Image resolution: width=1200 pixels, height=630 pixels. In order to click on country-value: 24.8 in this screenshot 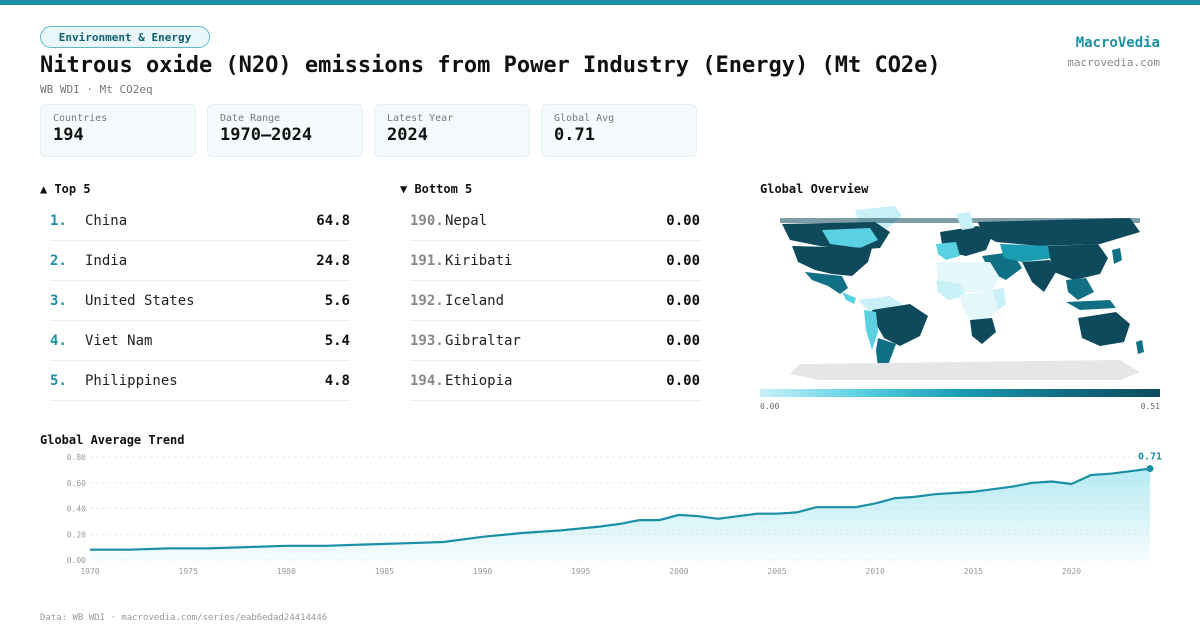, I will do `click(333, 260)`.